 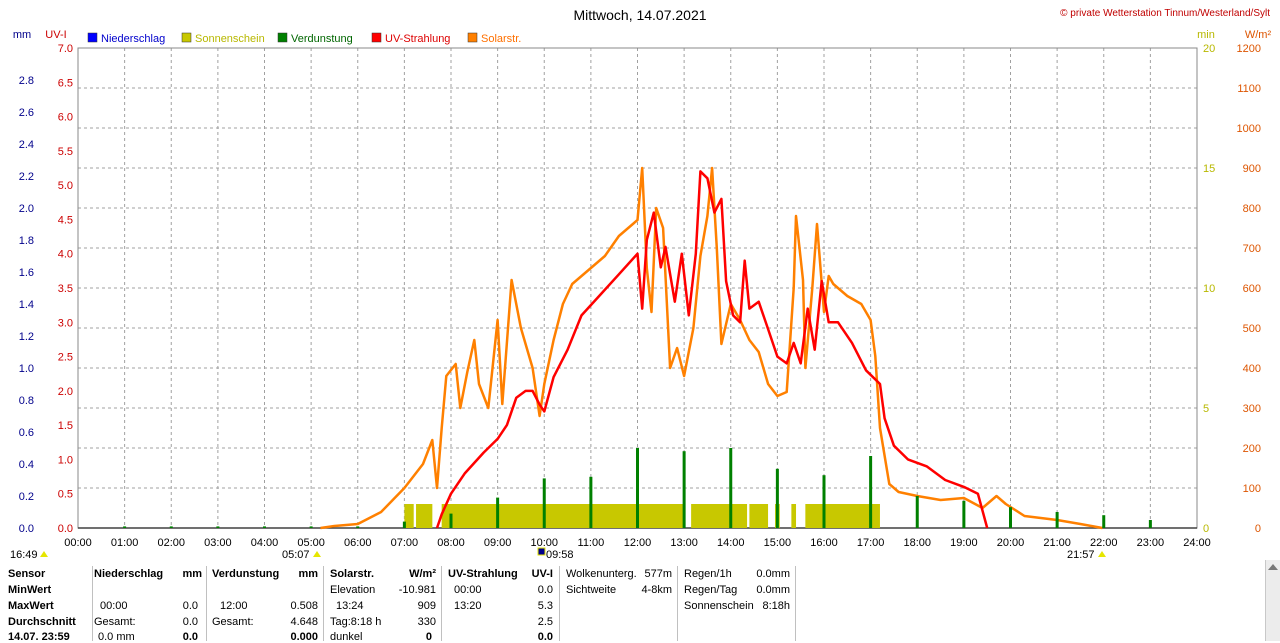 What do you see at coordinates (917, 543) in the screenshot?
I see `tick-label-x: 18:00` at bounding box center [917, 543].